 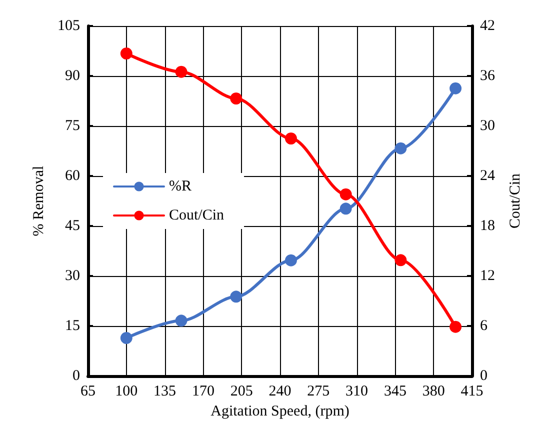 What do you see at coordinates (433, 392) in the screenshot?
I see `x-tick-label: 380` at bounding box center [433, 392].